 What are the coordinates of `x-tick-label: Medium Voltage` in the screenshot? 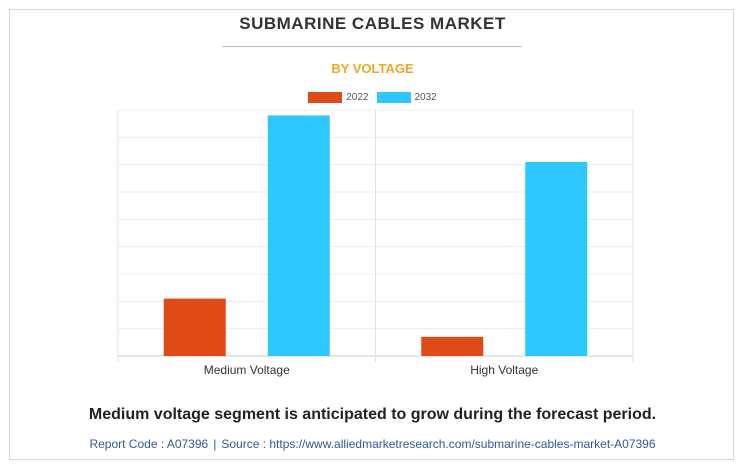 It's located at (247, 370).